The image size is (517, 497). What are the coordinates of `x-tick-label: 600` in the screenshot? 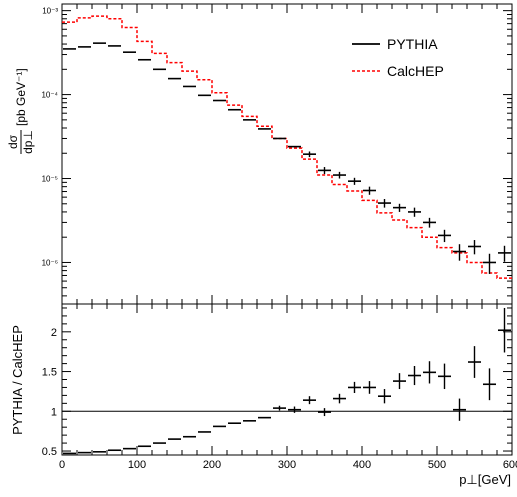 It's located at (510, 465).